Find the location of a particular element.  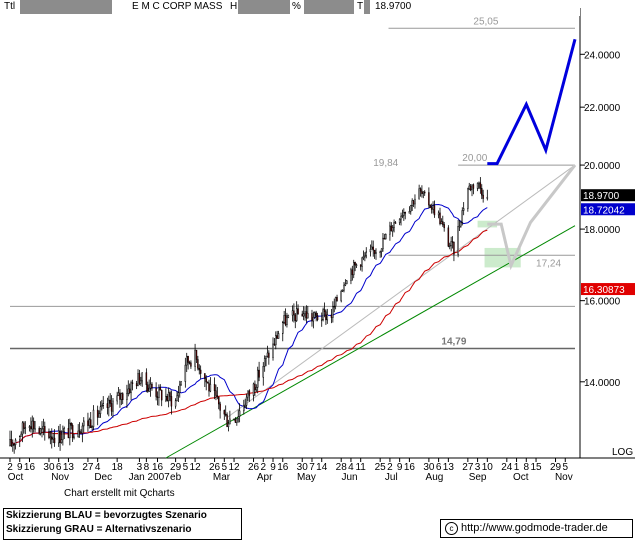

x-tick-label: 25 is located at coordinates (381, 467).